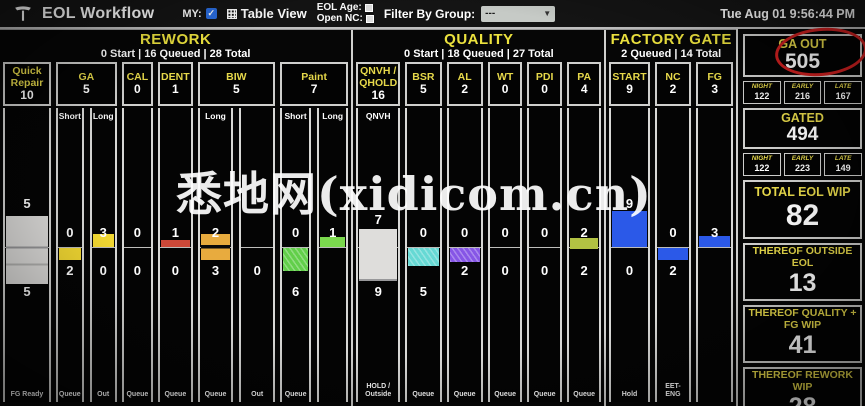 Image resolution: width=865 pixels, height=406 pixels. I want to click on lane-track: 2 3, so click(215, 252).